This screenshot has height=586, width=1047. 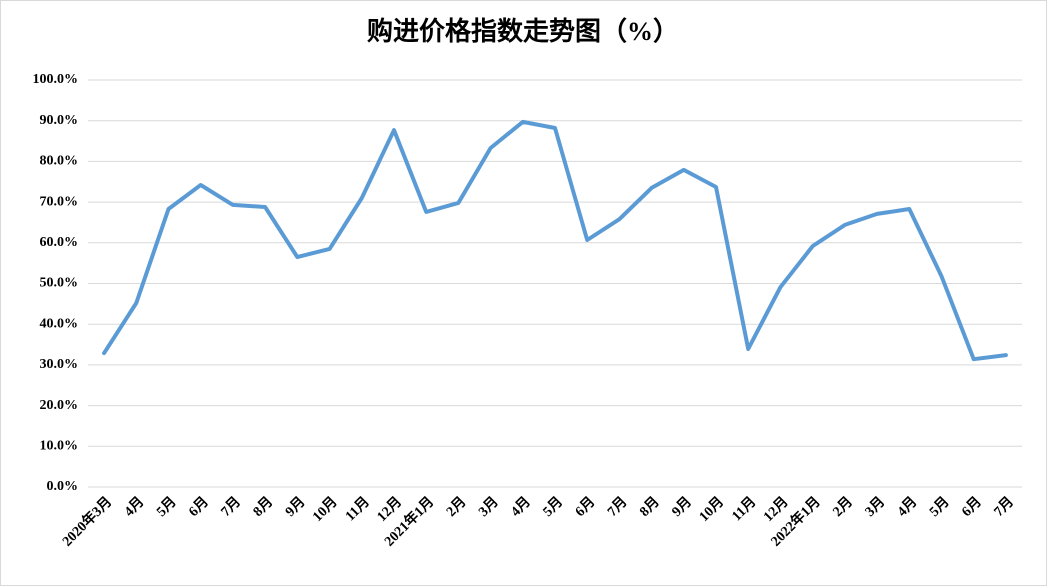 What do you see at coordinates (59, 120) in the screenshot?
I see `y-tick-label: 90.0%` at bounding box center [59, 120].